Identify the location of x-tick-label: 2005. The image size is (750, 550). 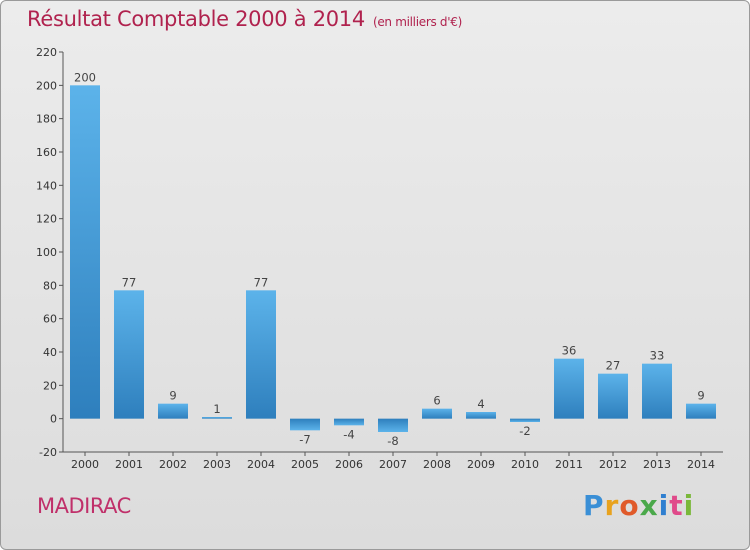
(305, 464).